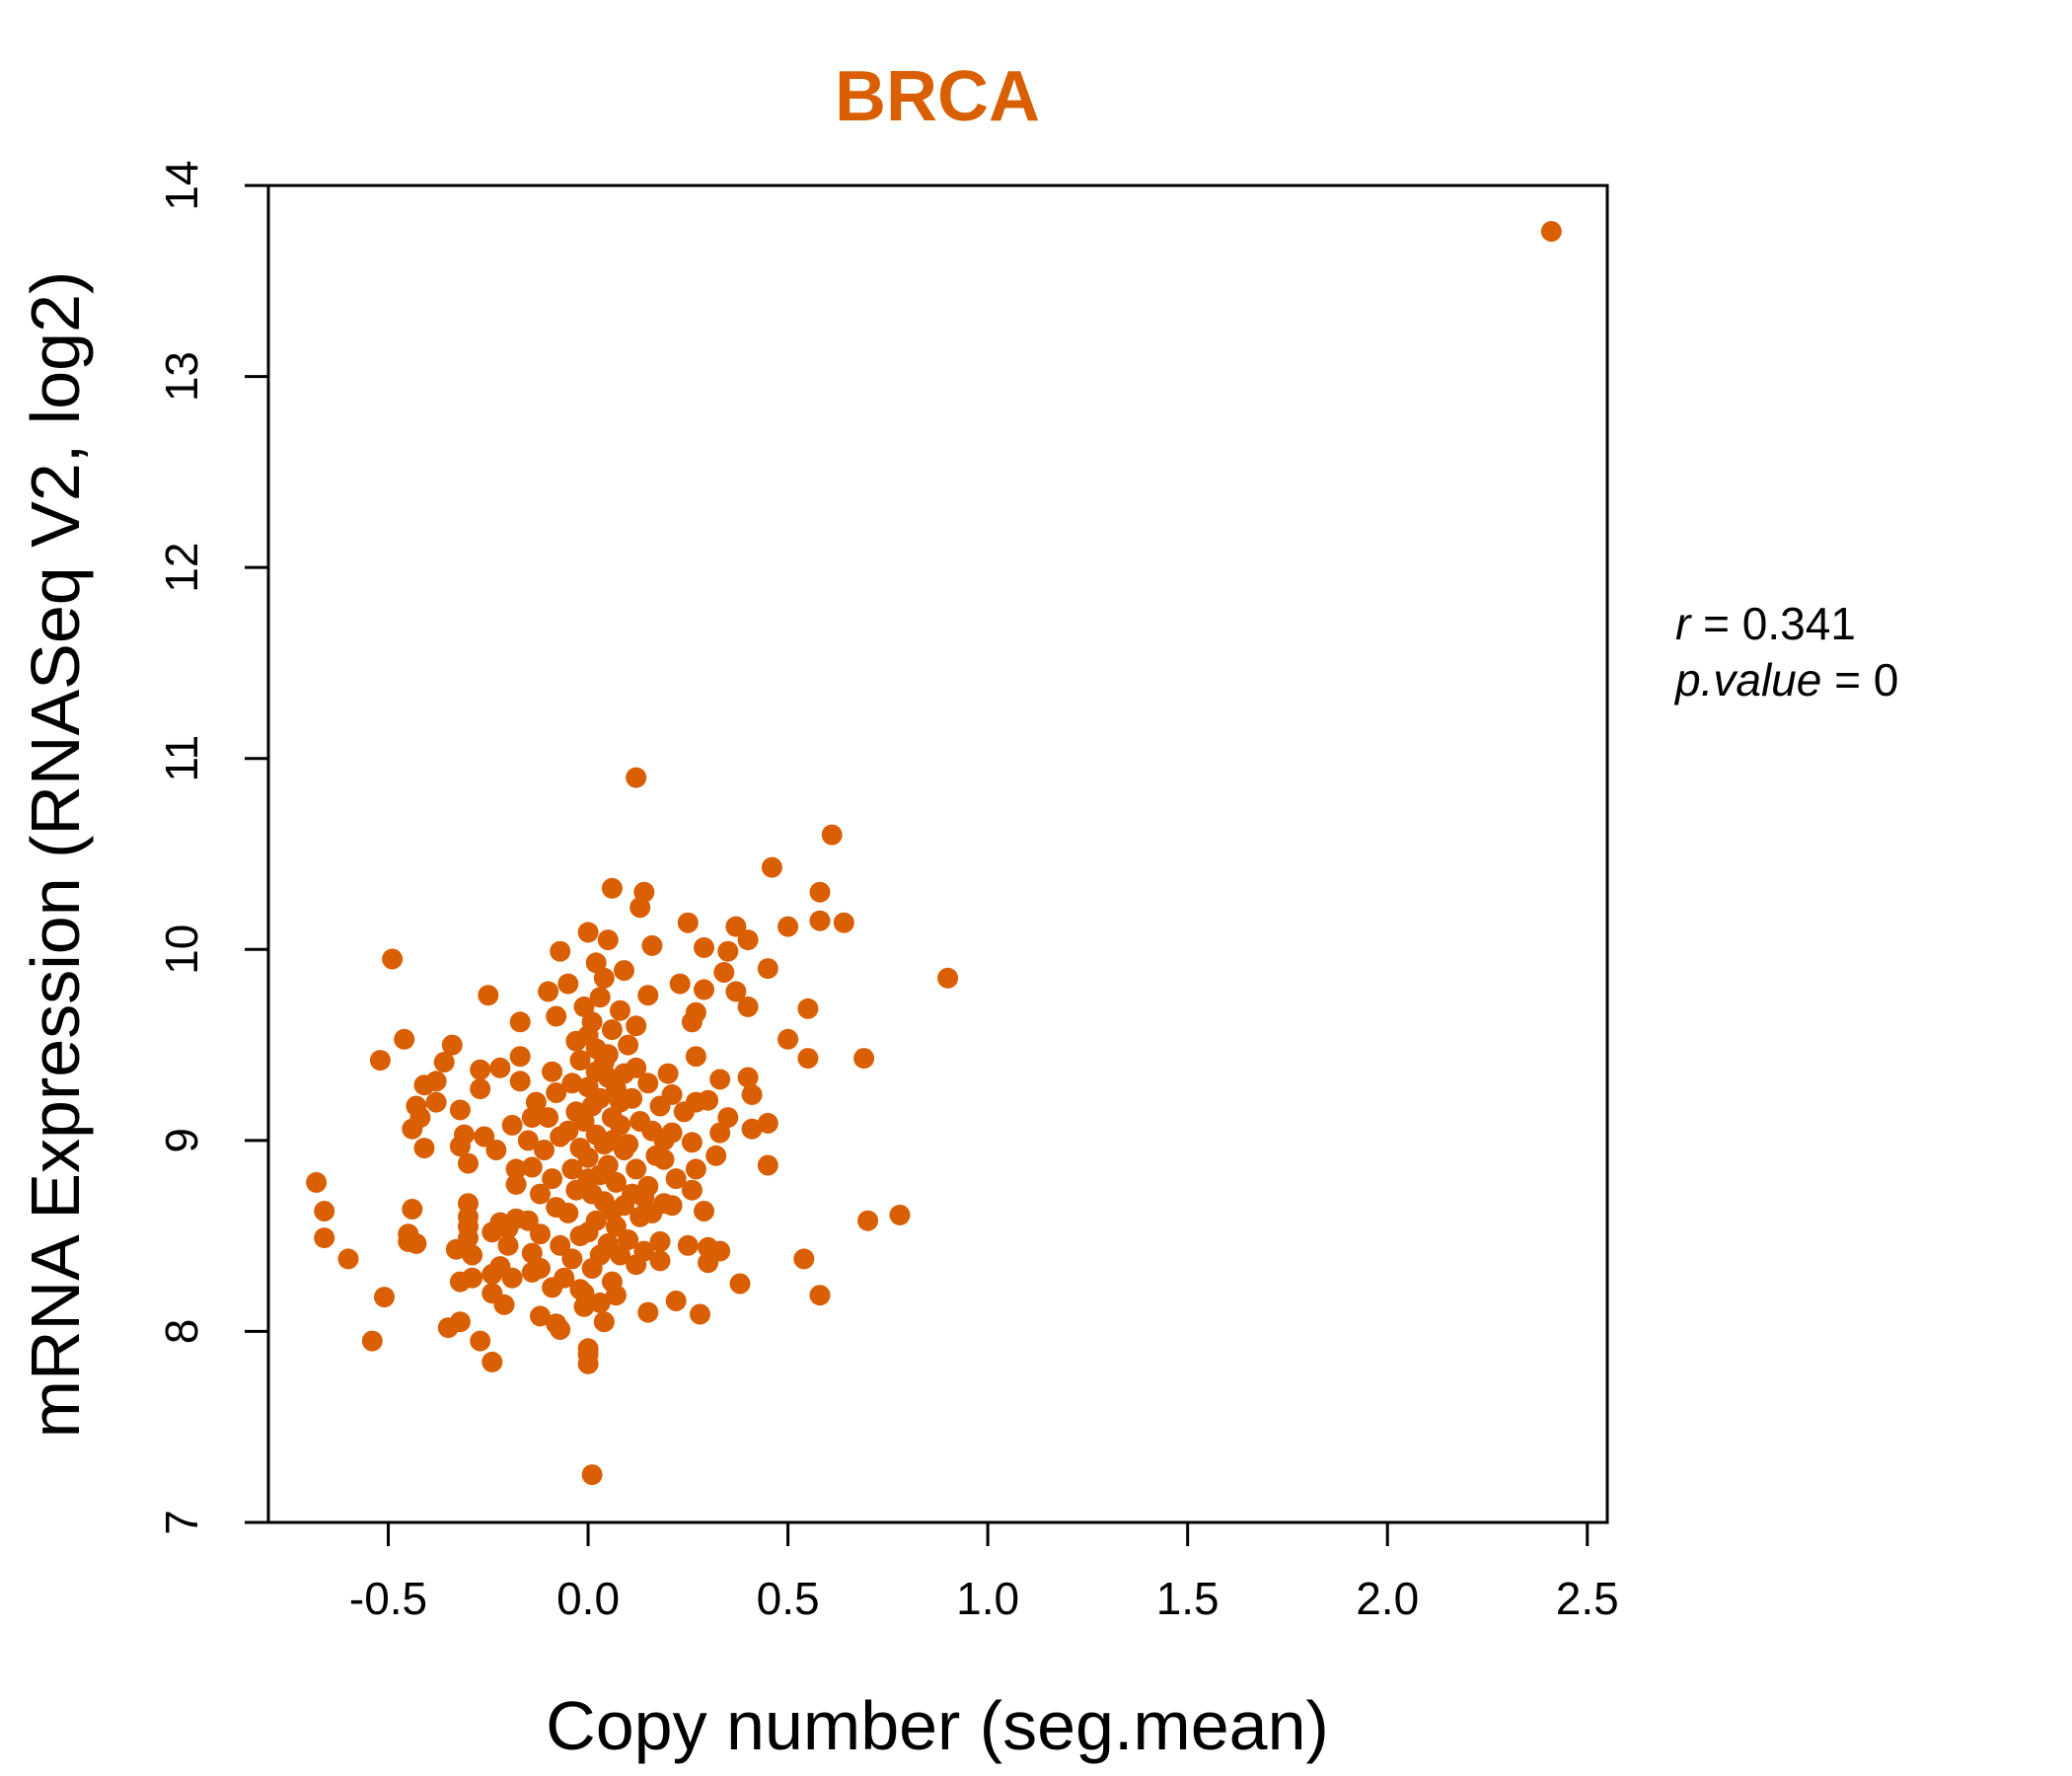 The width and height of the screenshot is (2072, 1776). What do you see at coordinates (988, 1599) in the screenshot?
I see `x-tick-label: 1.0` at bounding box center [988, 1599].